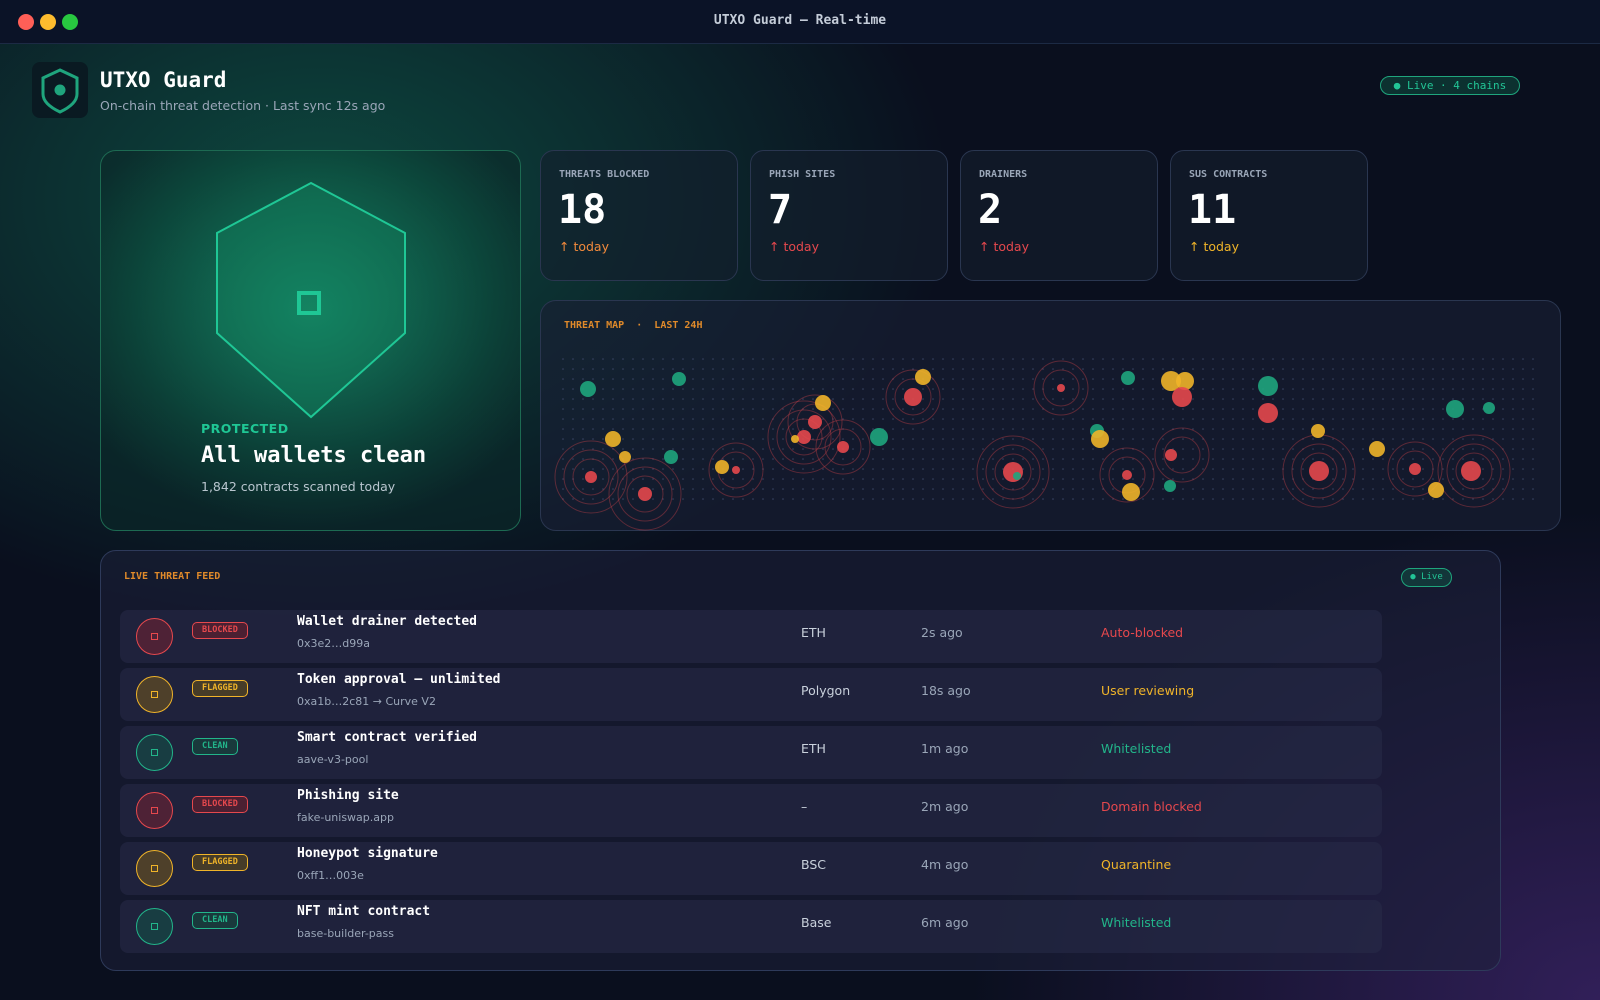 Image resolution: width=1600 pixels, height=1000 pixels. What do you see at coordinates (1151, 806) in the screenshot?
I see `row-action: Domain blocked` at bounding box center [1151, 806].